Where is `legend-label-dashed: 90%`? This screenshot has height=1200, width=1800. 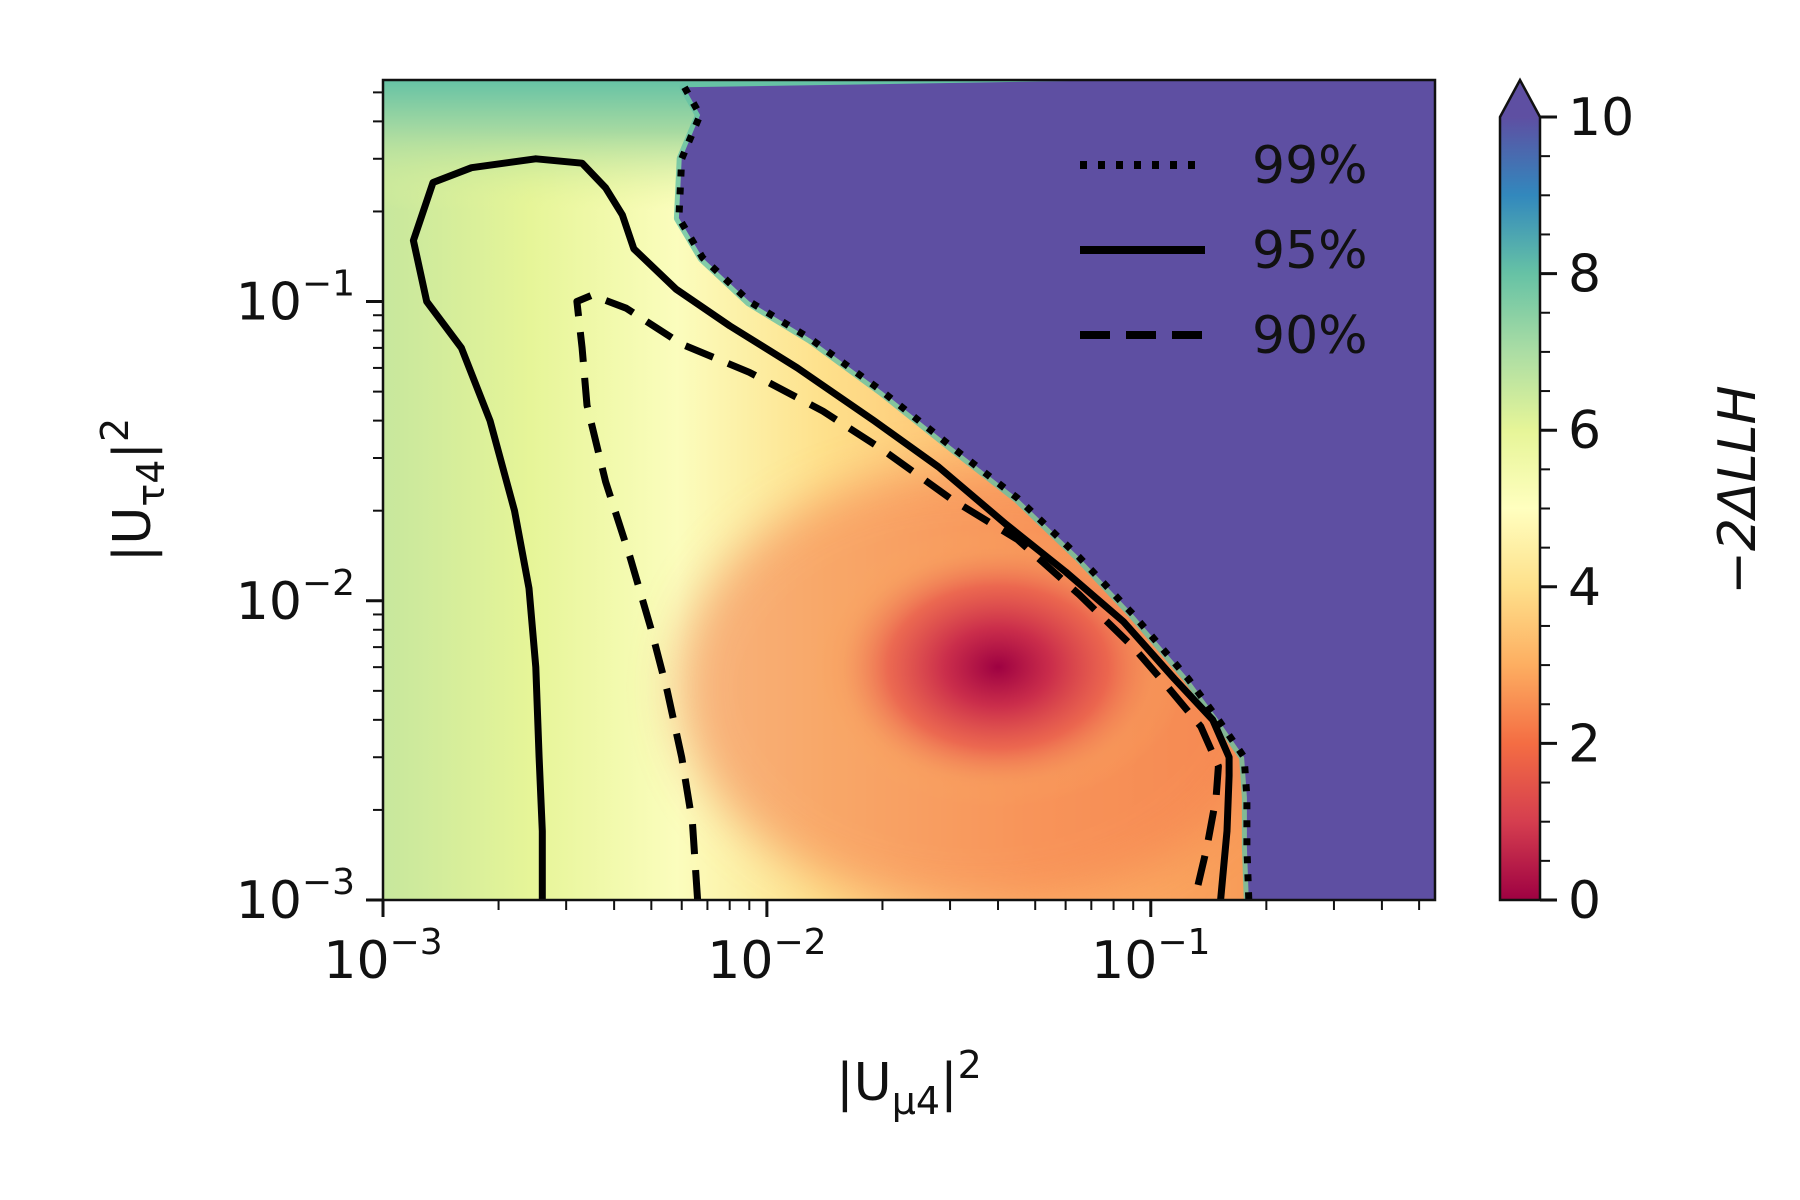 legend-label-dashed: 90% is located at coordinates (1310, 336).